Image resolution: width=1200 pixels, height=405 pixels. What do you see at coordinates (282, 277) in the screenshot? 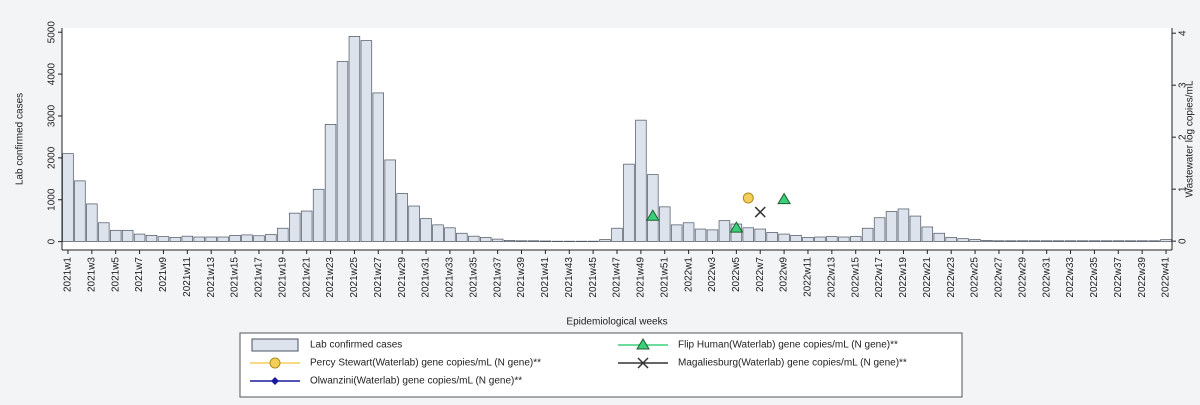
I see `x-tick-label: 2021w19` at bounding box center [282, 277].